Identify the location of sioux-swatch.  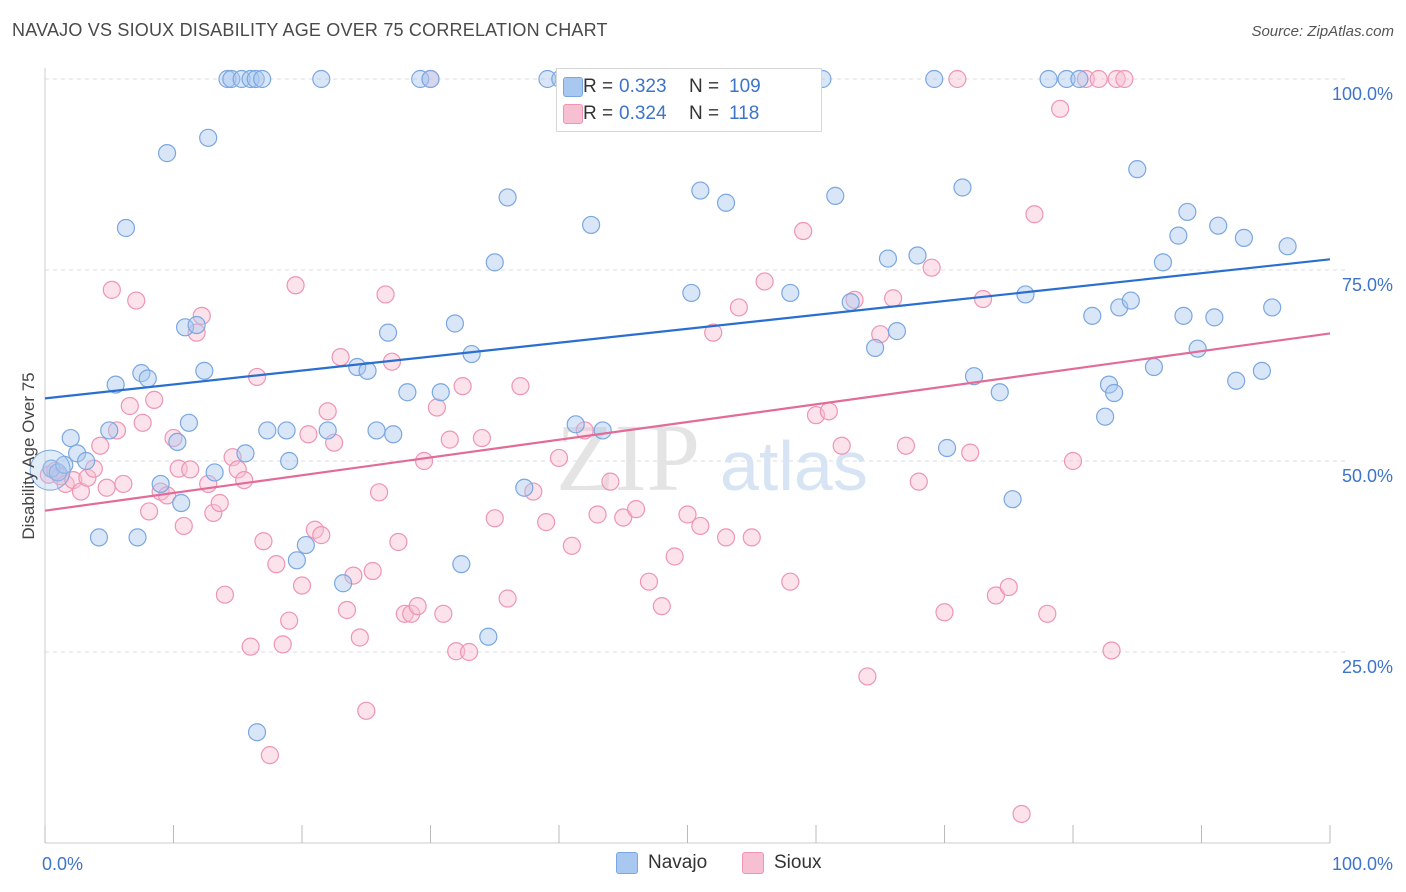
(573, 114).